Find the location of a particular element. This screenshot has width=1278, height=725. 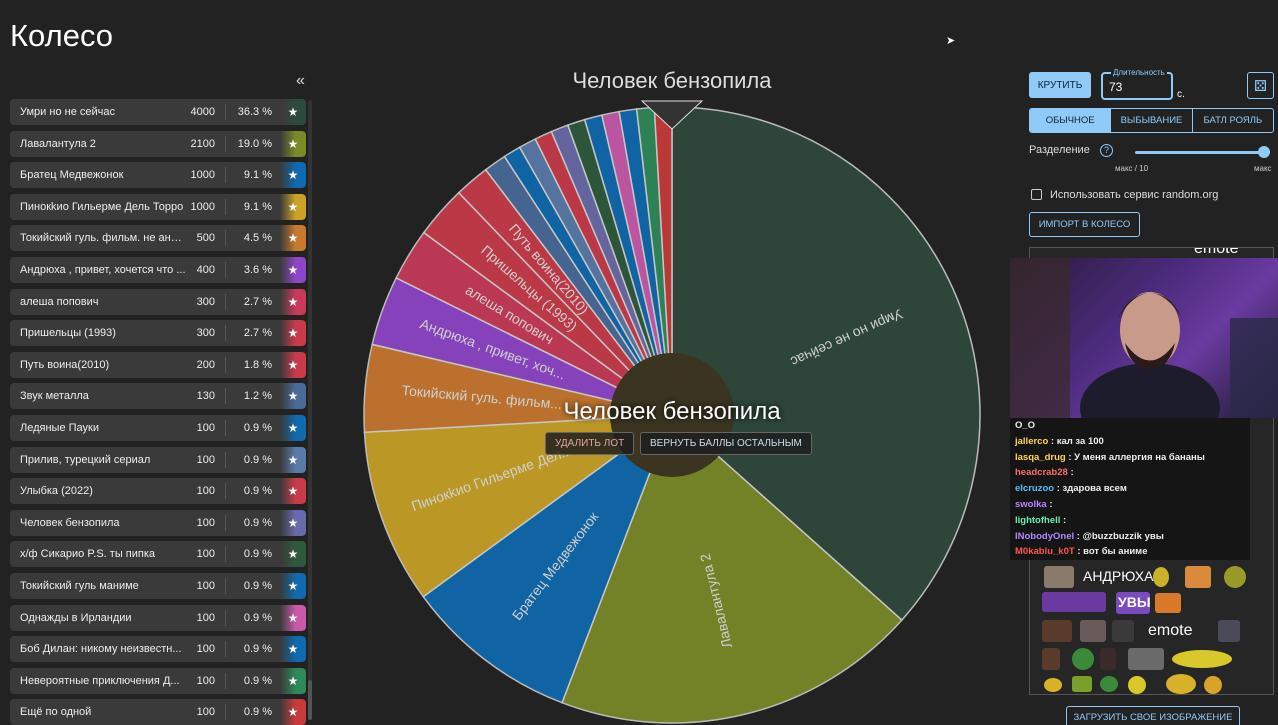

lot-row: Звук металла 130 1.2 % ★ is located at coordinates (158, 396).